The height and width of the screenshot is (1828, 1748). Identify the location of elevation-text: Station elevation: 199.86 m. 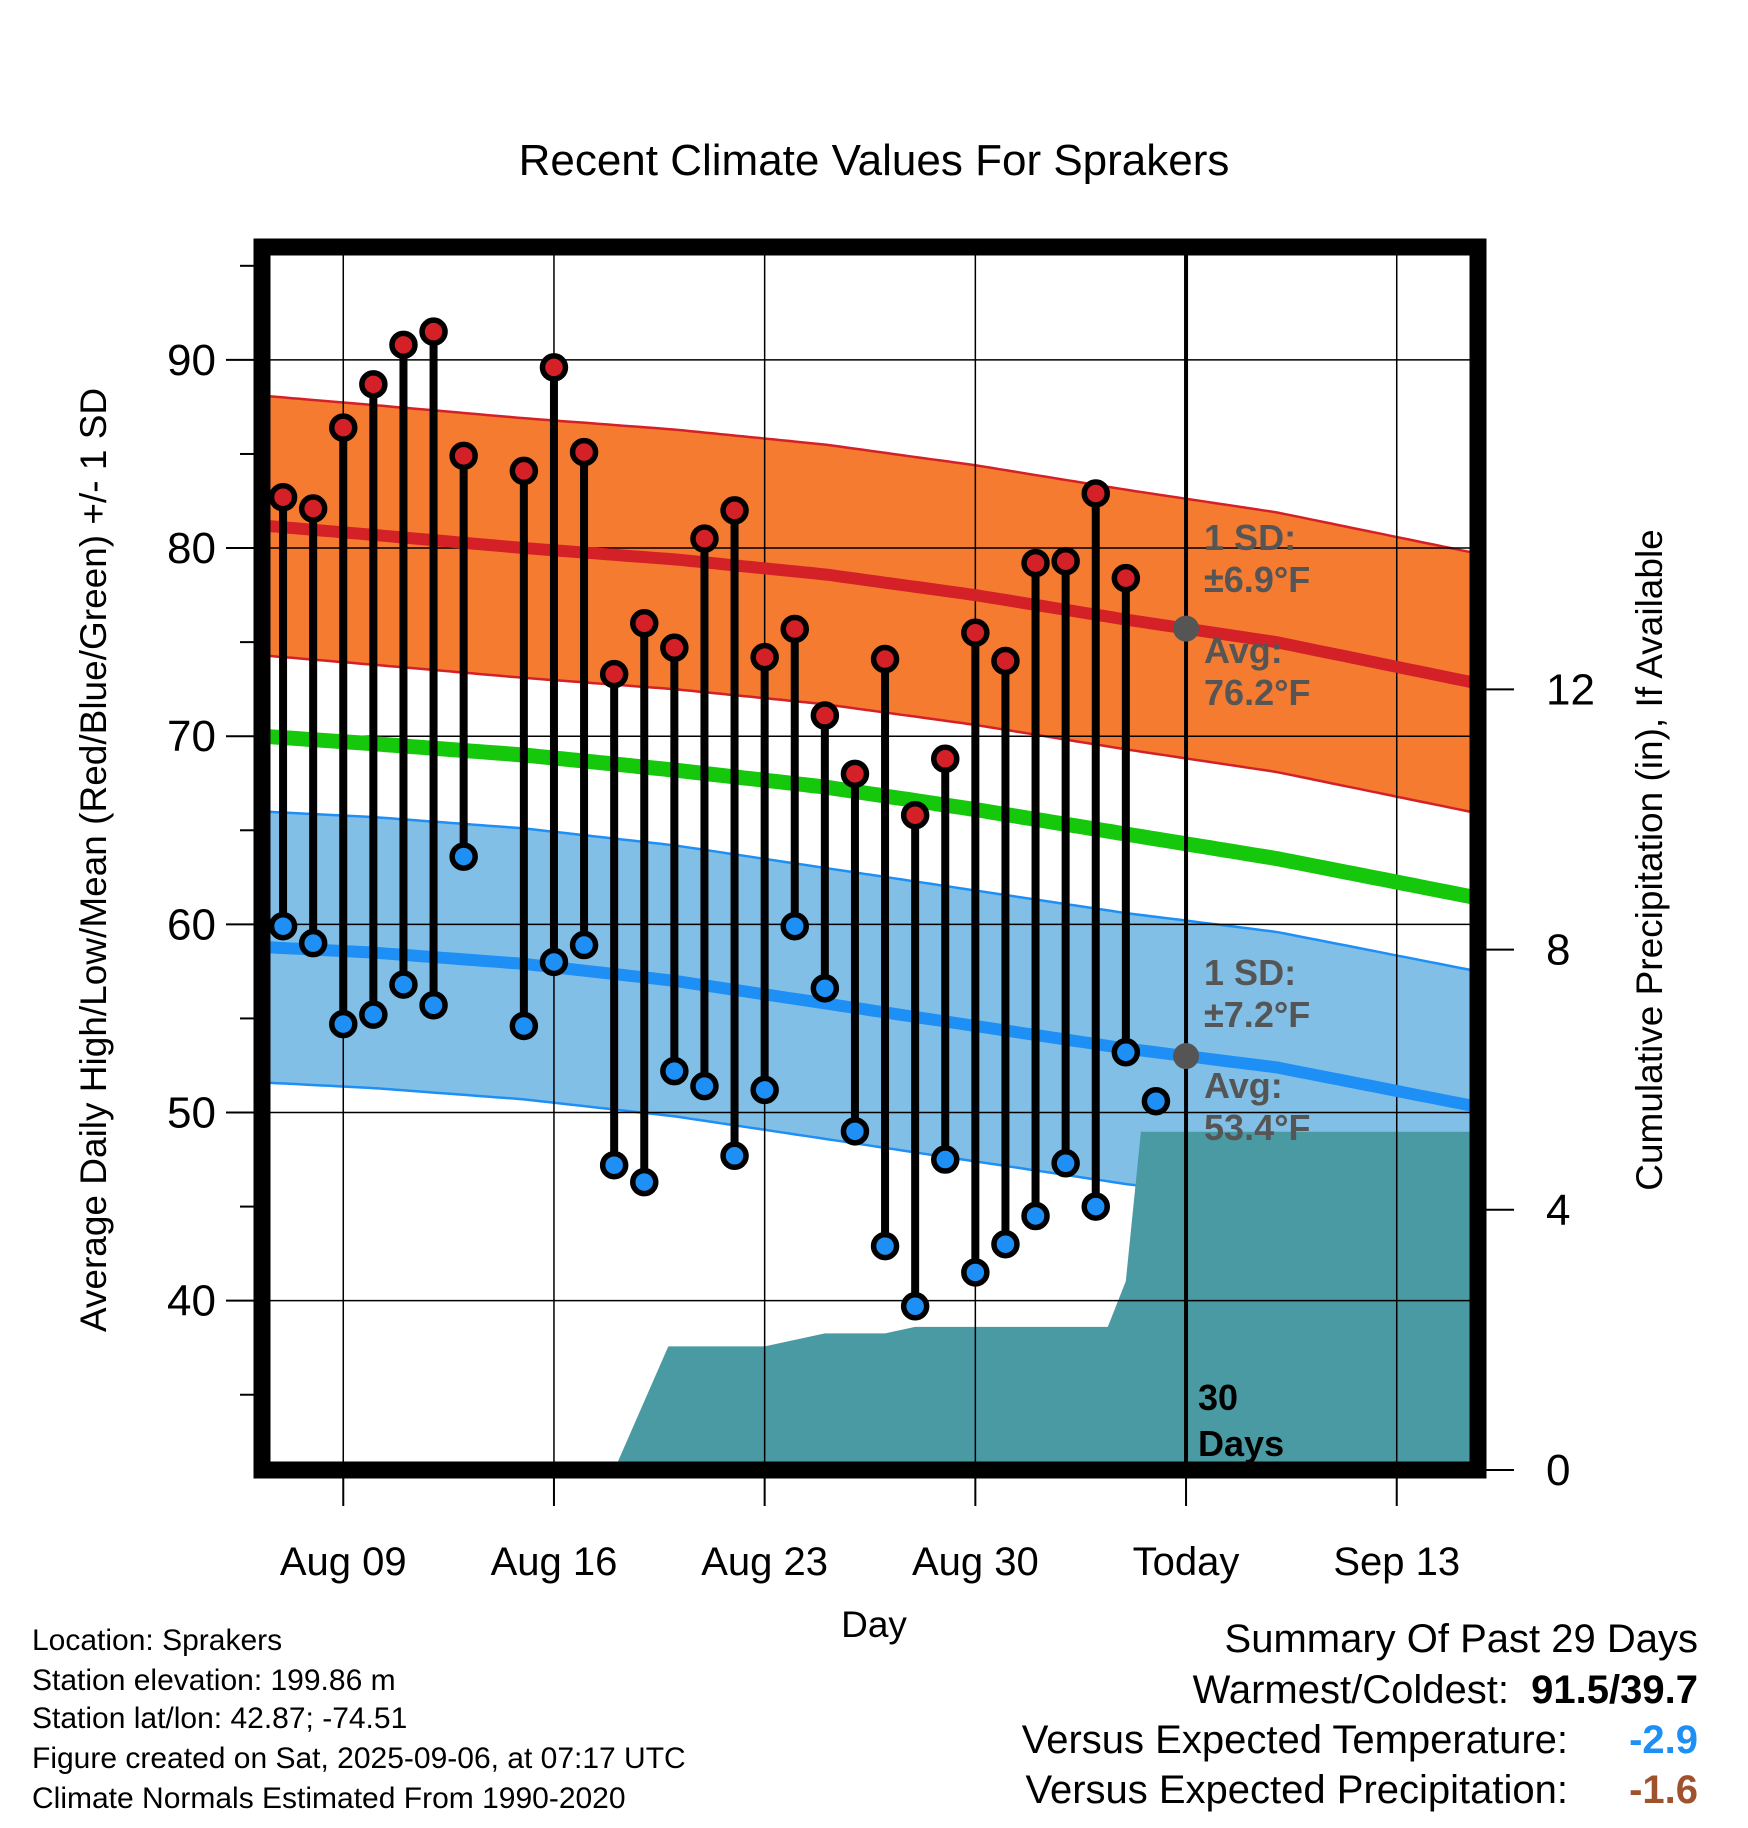
(214, 1680).